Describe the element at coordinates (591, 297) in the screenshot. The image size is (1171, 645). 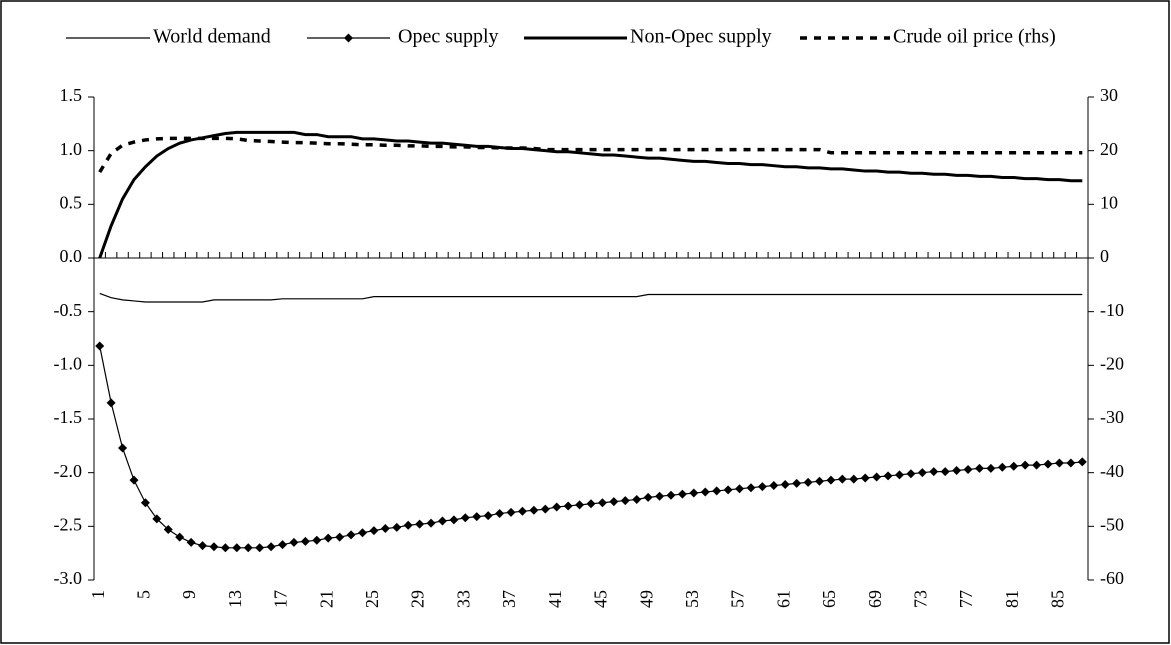
I see `series-line` at that location.